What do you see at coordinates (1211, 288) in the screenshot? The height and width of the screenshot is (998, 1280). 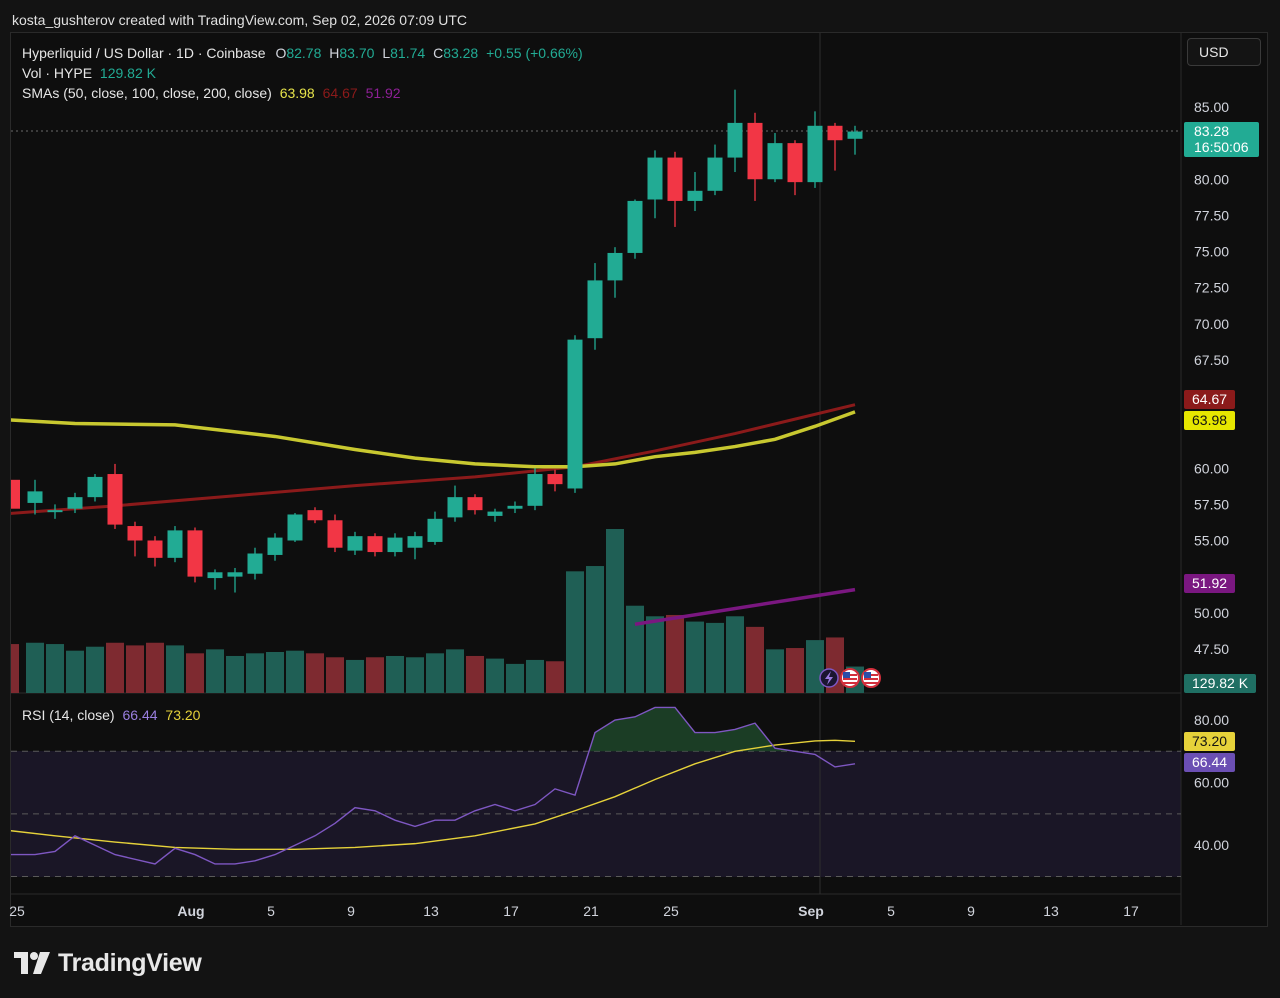 I see `price-tick-label: 72.50` at bounding box center [1211, 288].